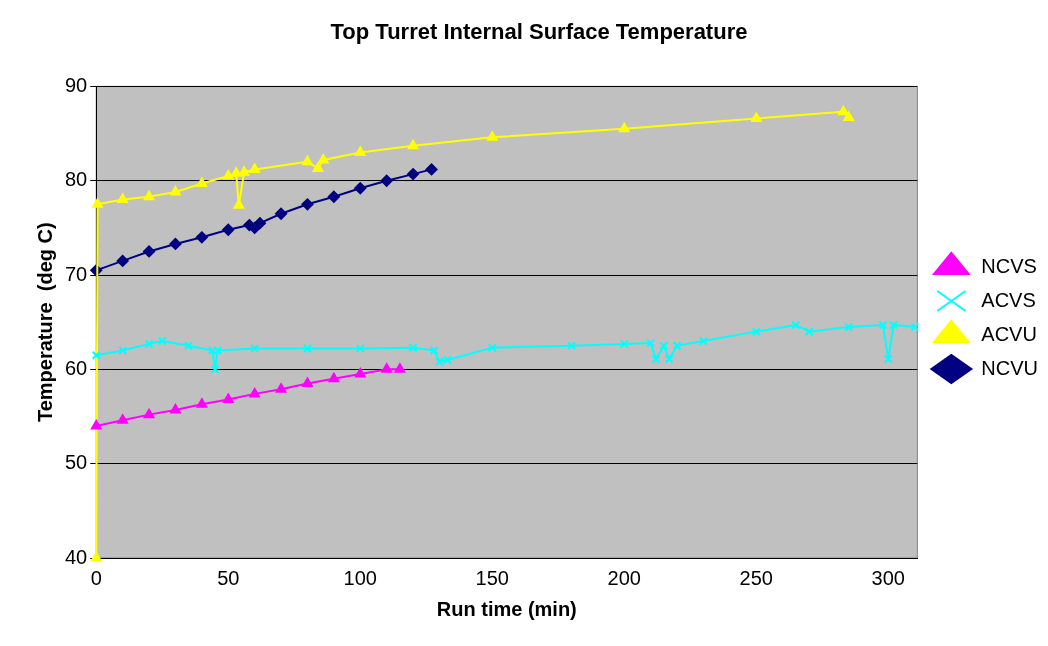  Describe the element at coordinates (76, 273) in the screenshot. I see `y-tick-label: 70` at that location.